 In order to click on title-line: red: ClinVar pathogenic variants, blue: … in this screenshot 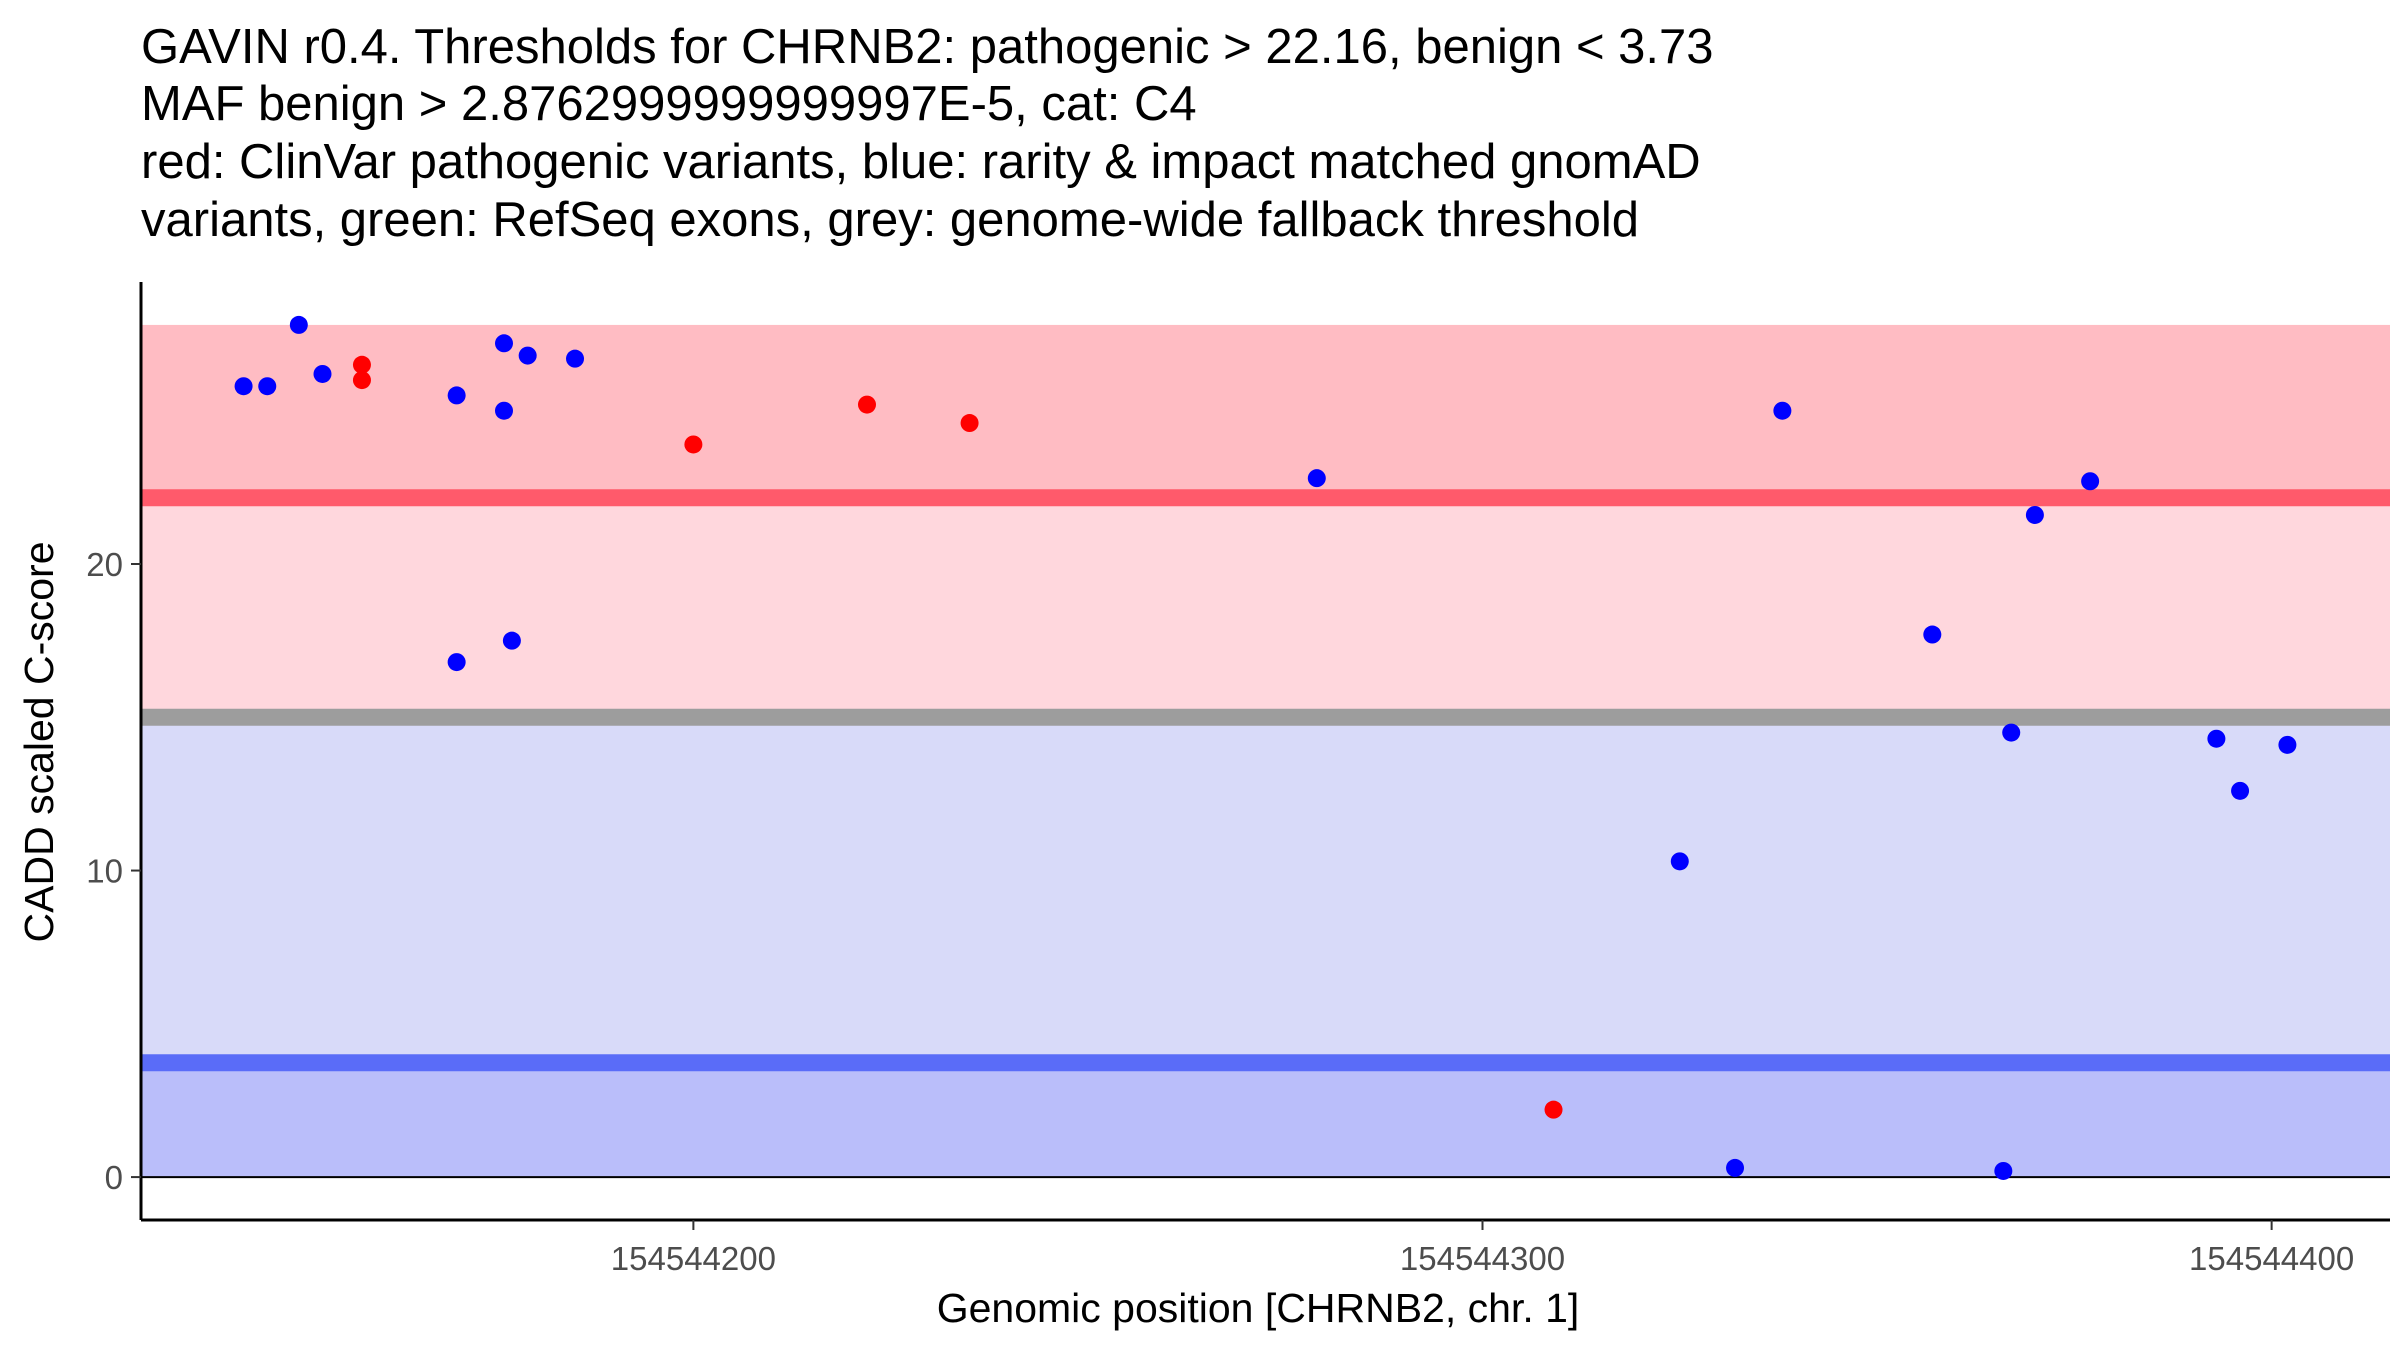, I will do `click(921, 162)`.